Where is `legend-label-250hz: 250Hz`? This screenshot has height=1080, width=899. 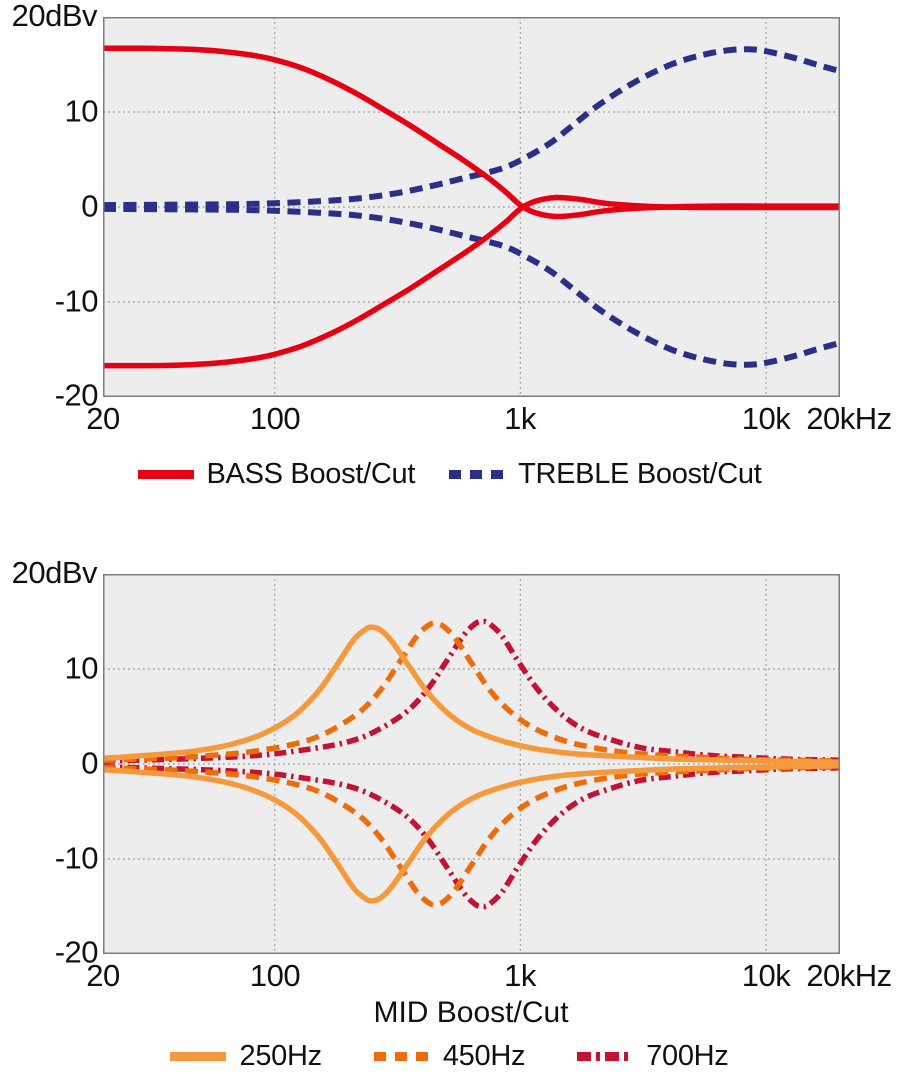
legend-label-250hz: 250Hz is located at coordinates (280, 1055).